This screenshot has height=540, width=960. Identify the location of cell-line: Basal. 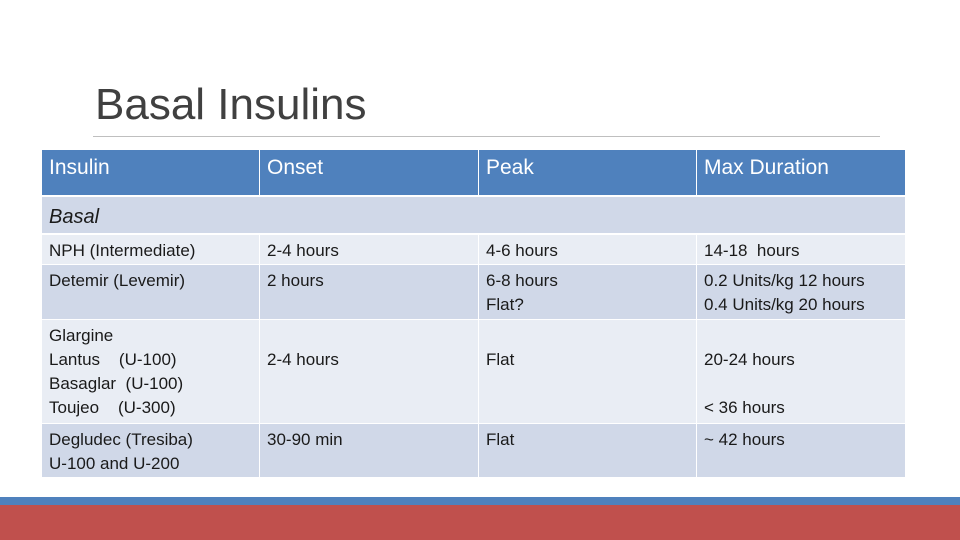
(74, 217).